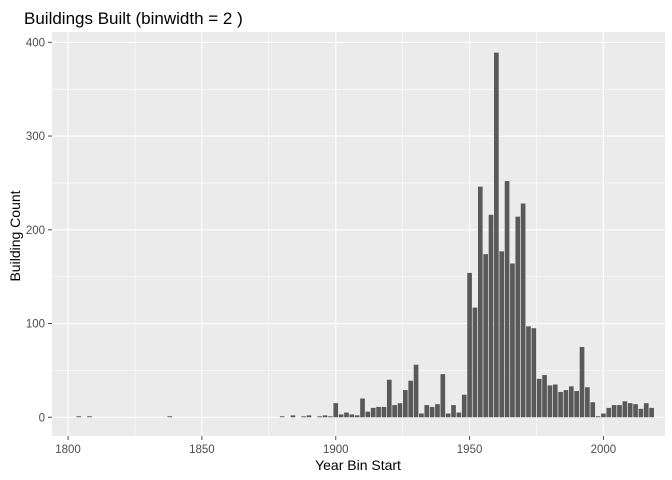 Image resolution: width=672 pixels, height=480 pixels. What do you see at coordinates (35, 231) in the screenshot?
I see `y-tick-label: 200` at bounding box center [35, 231].